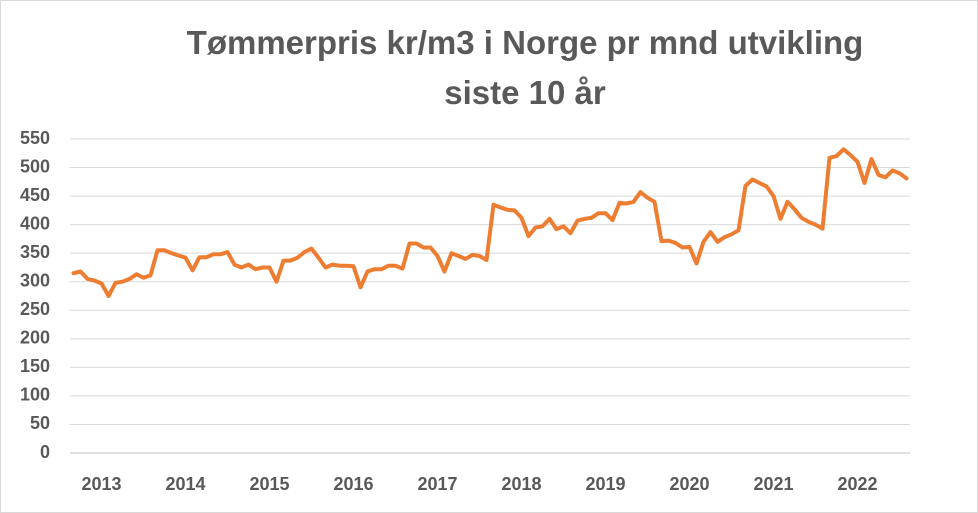  I want to click on y-tick-label: 250, so click(35, 309).